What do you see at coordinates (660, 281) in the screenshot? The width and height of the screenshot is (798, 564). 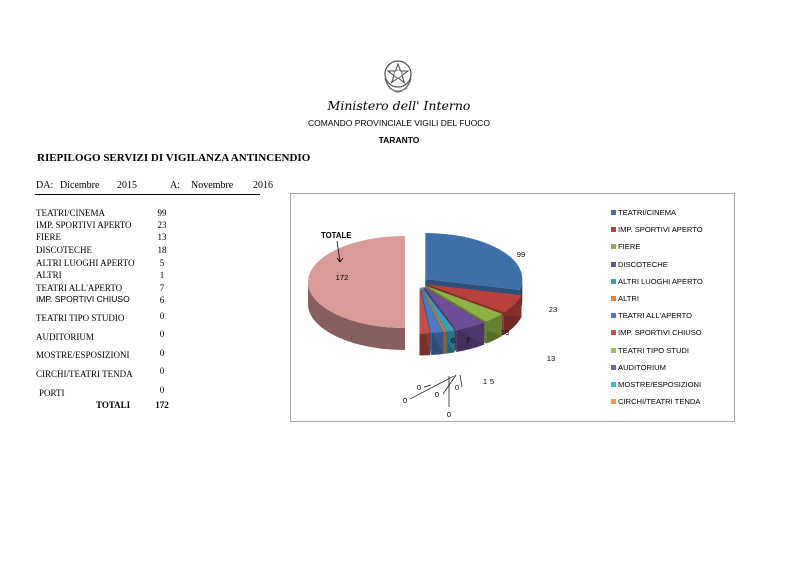 I see `legend-label: ALTRI LUOGHI APERTO` at bounding box center [660, 281].